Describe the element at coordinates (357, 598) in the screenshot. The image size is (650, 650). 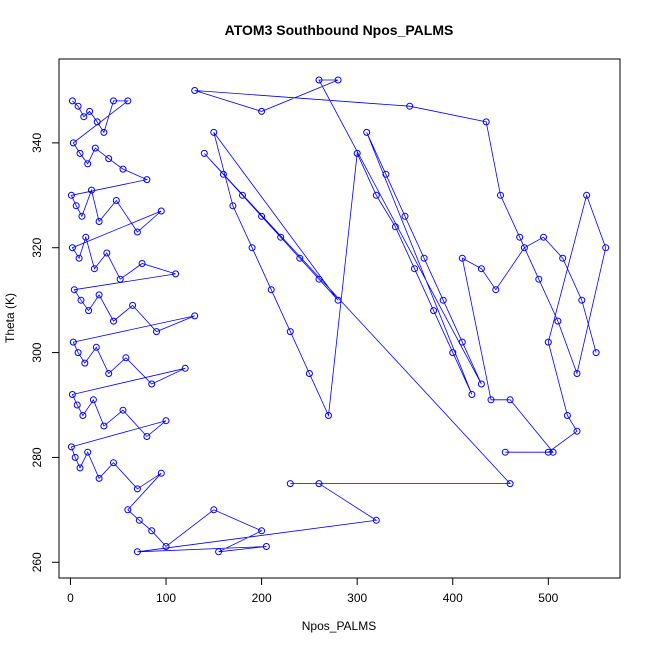
I see `x-tick-label: 300` at that location.